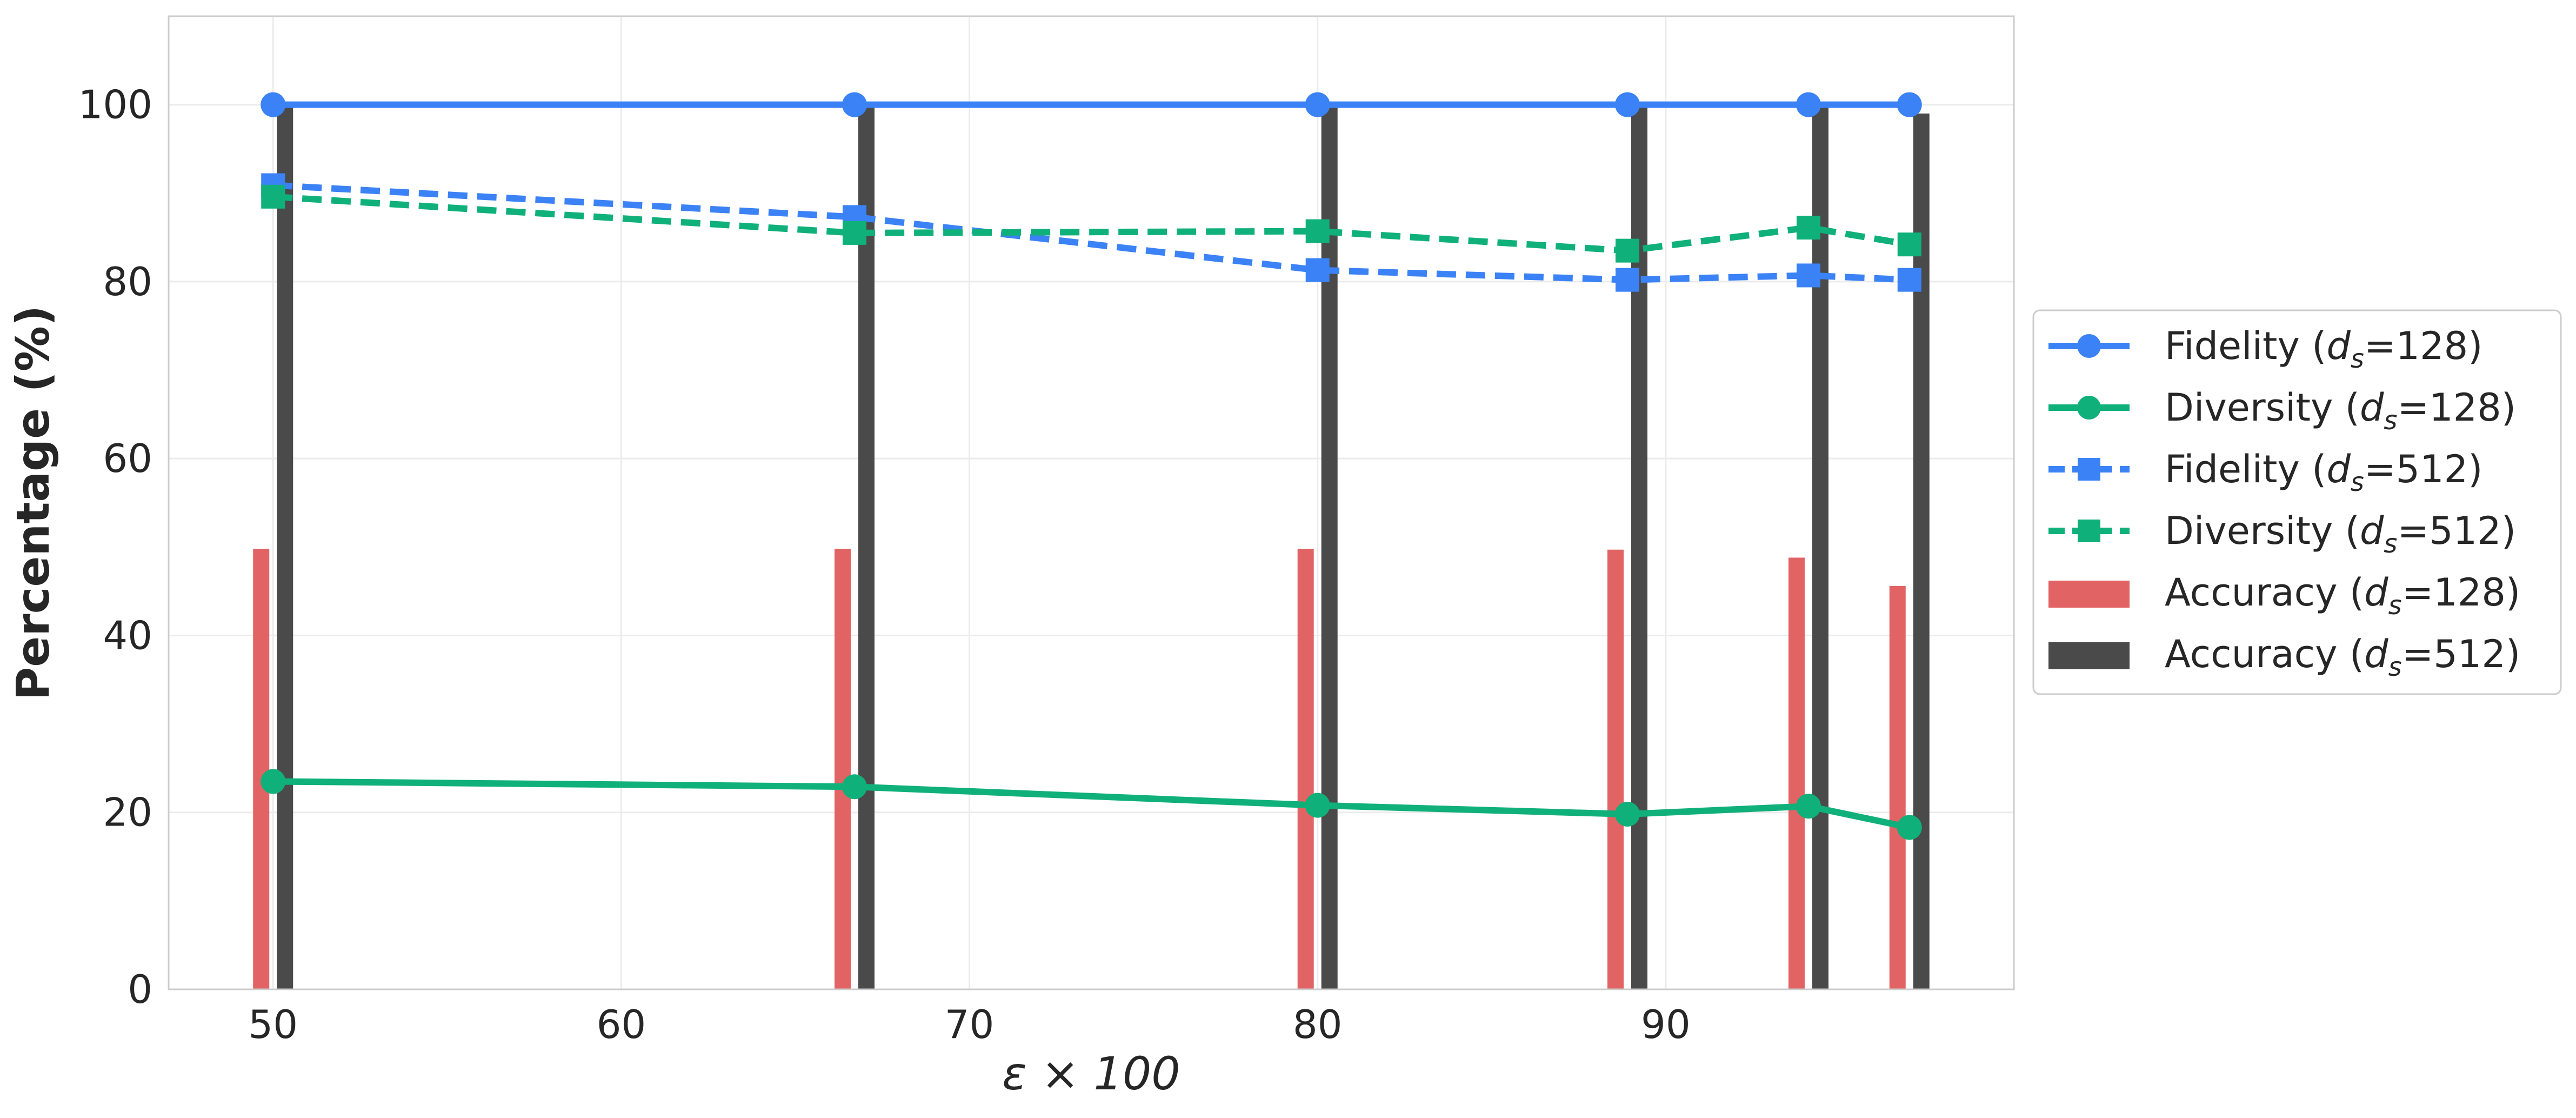 This screenshot has height=1118, width=2576. What do you see at coordinates (2341, 410) in the screenshot?
I see `legend-label: Diversity (ds=128)` at bounding box center [2341, 410].